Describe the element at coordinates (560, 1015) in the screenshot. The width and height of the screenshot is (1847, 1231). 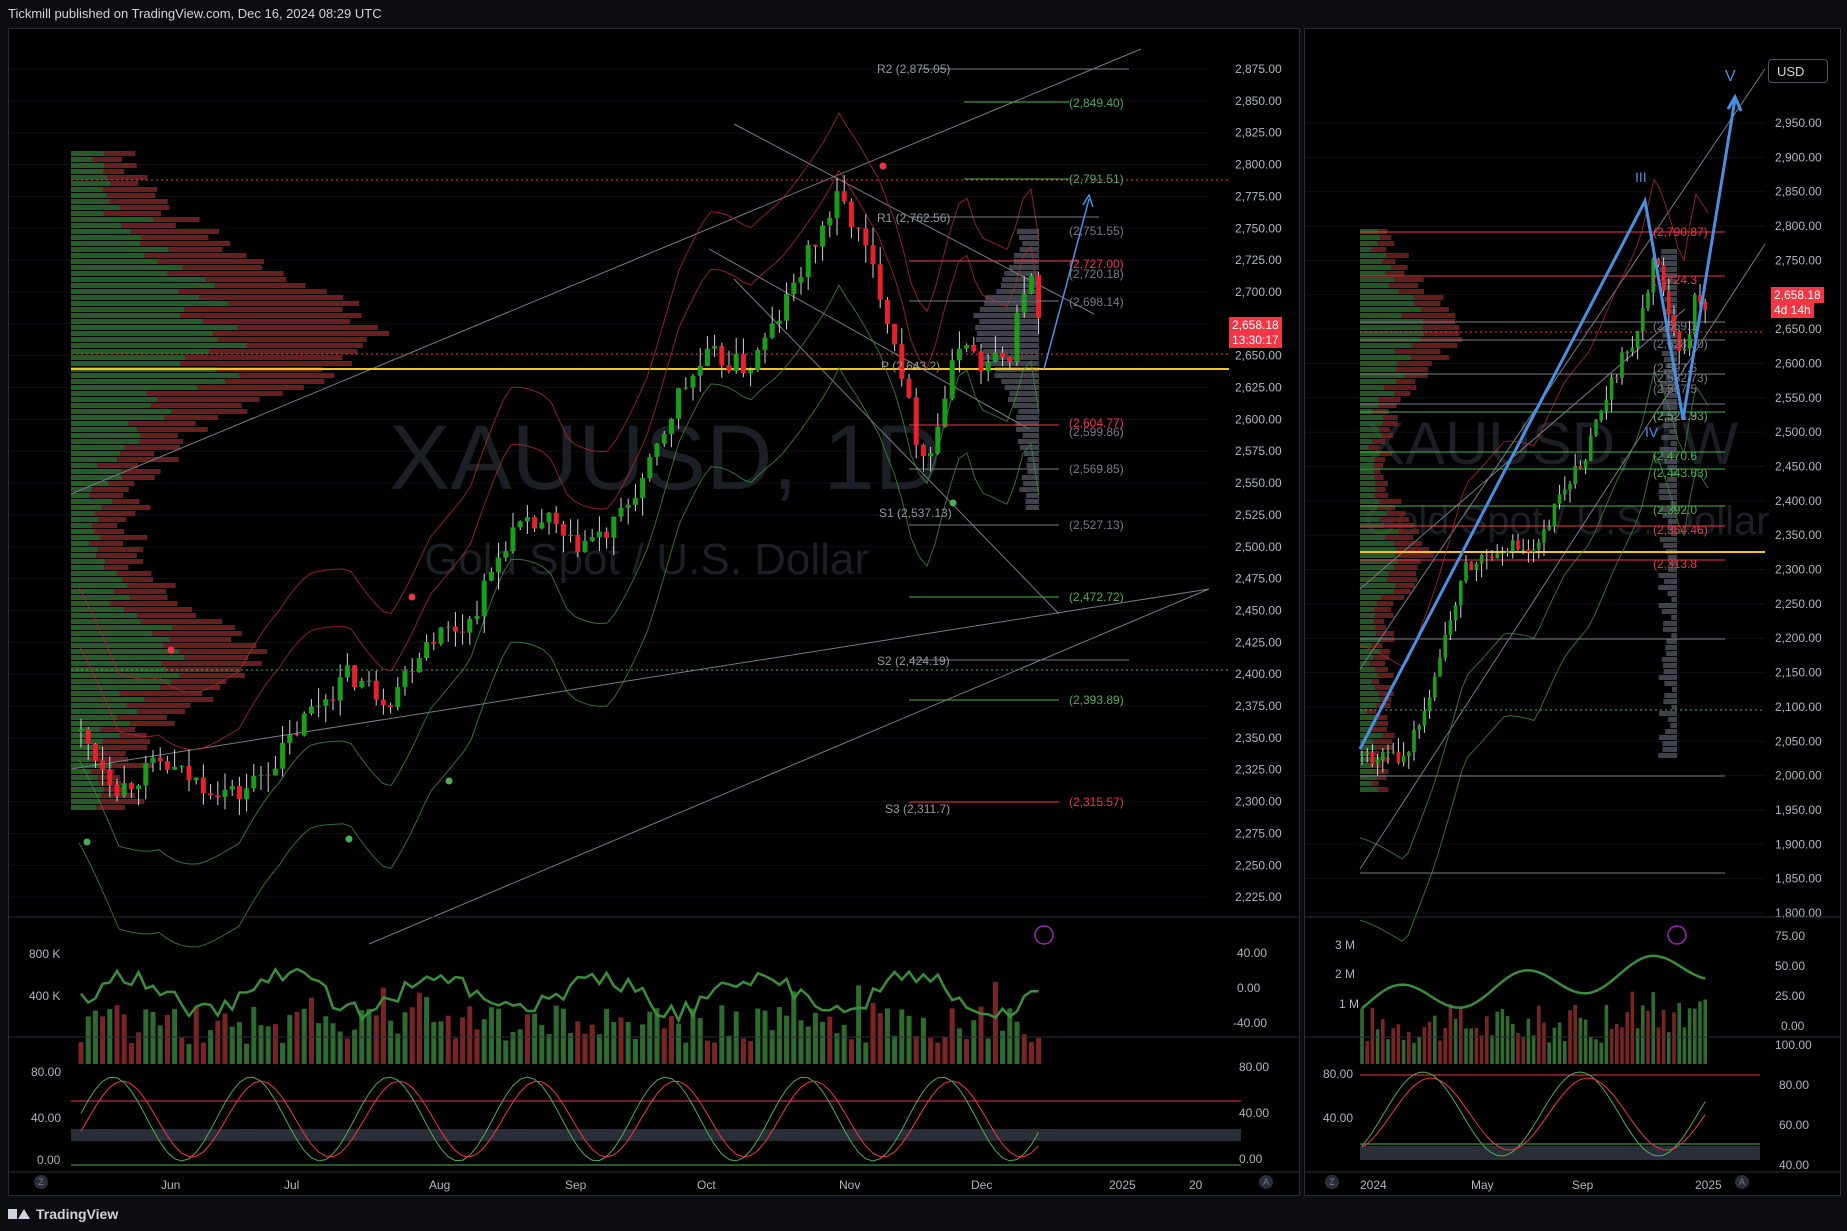
I see `volume-pane` at that location.